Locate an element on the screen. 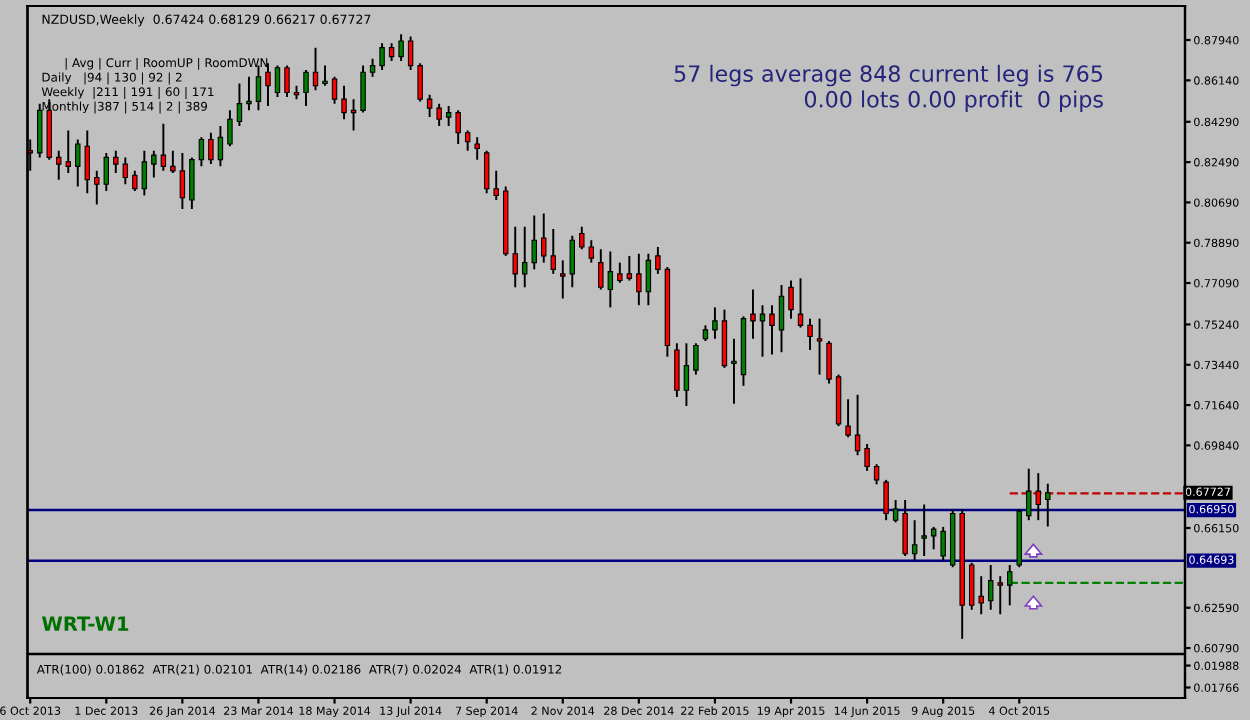 This screenshot has width=1250, height=720. annotation: 57 legs average 848 current leg is 765 is located at coordinates (888, 75).